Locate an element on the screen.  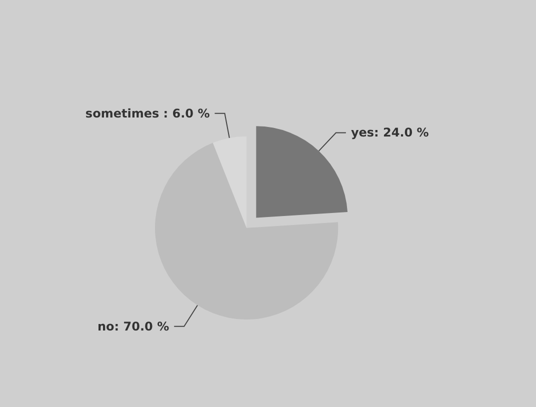
slice-label: yes: 24.0 % is located at coordinates (389, 133).